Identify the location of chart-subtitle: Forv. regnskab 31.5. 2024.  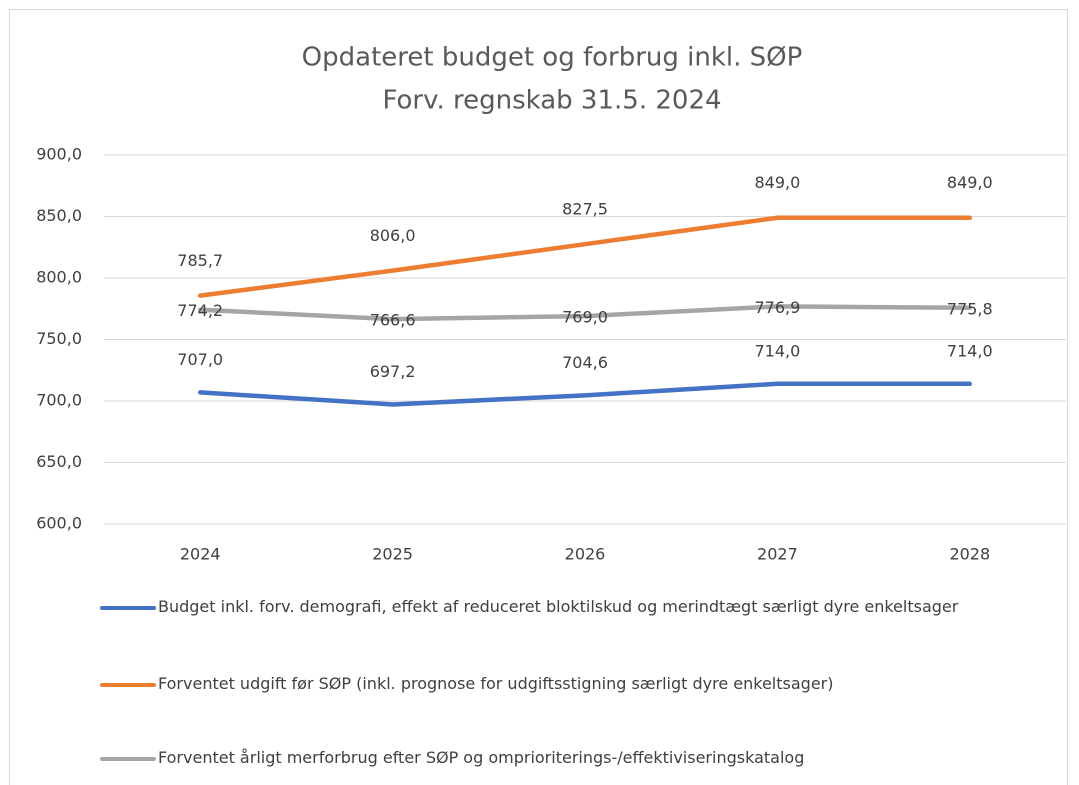
(551, 101).